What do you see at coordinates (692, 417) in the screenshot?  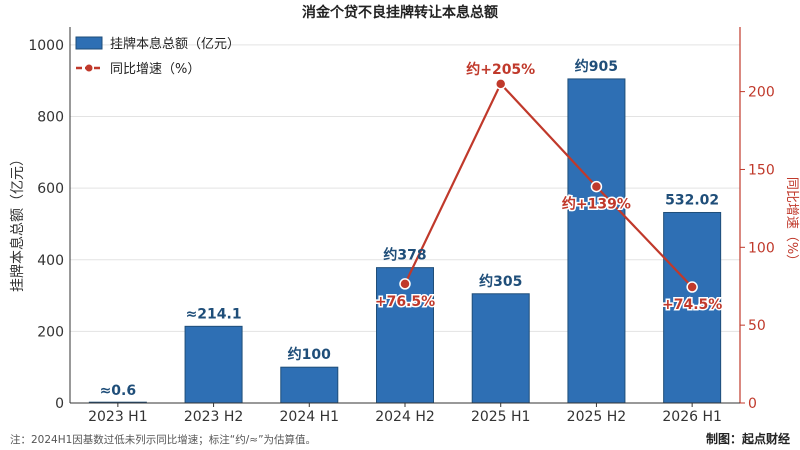 I see `x-tick-label: 2026 H1` at bounding box center [692, 417].